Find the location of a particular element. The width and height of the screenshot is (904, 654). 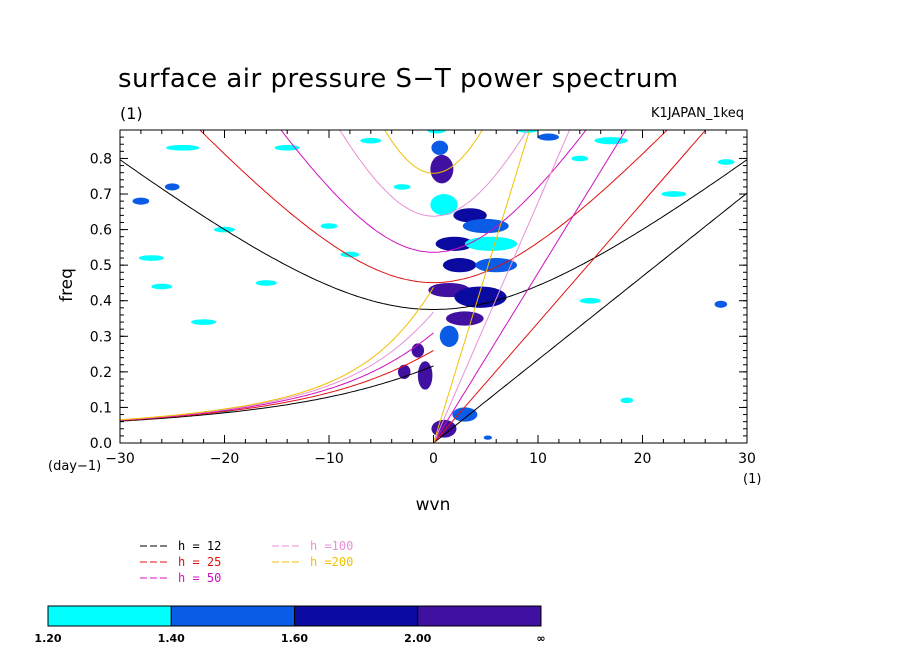

color-bar: 1.20 1.40 1.60 2.00 ∞ is located at coordinates (290, 625).